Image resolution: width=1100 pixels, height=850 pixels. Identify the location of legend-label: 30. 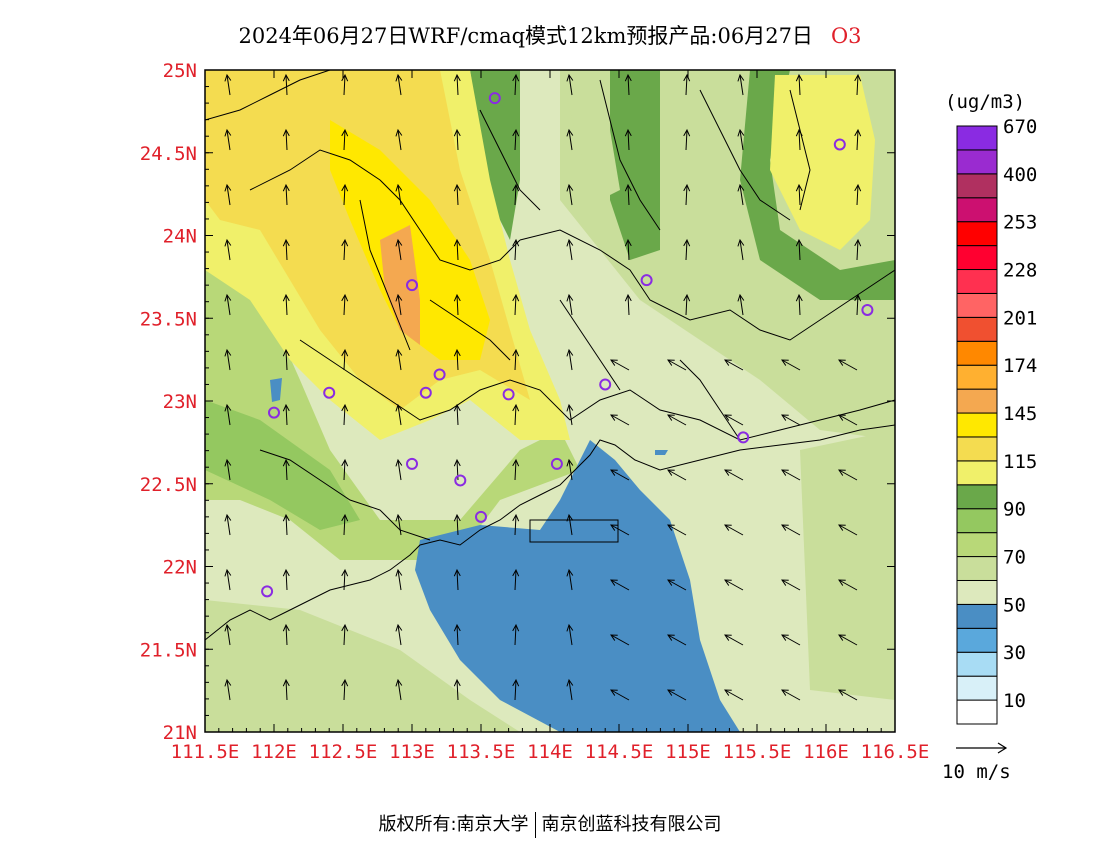
(1014, 653).